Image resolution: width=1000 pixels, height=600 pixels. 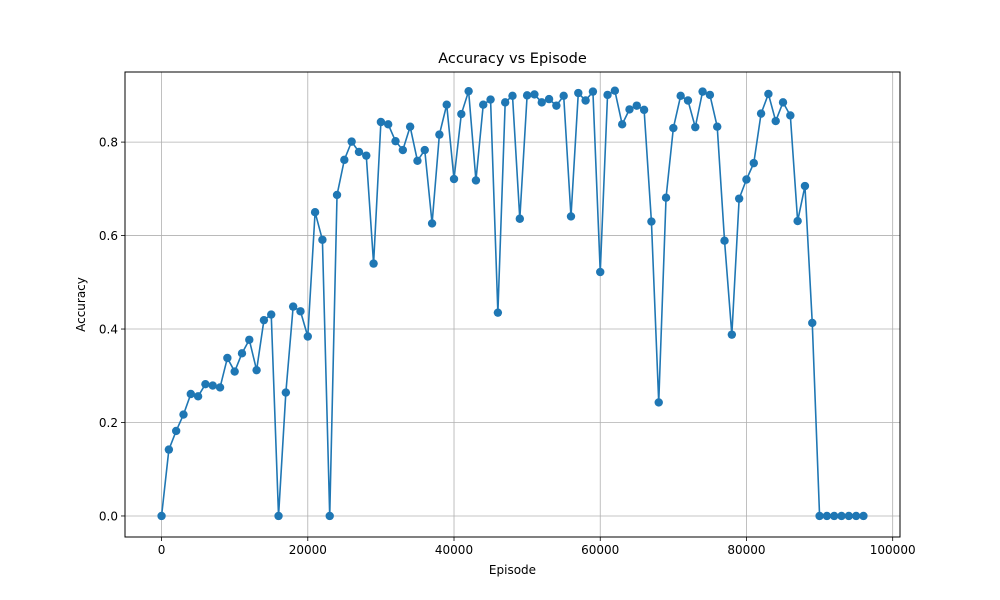 What do you see at coordinates (108, 330) in the screenshot?
I see `y-tick-label: 0.4` at bounding box center [108, 330].